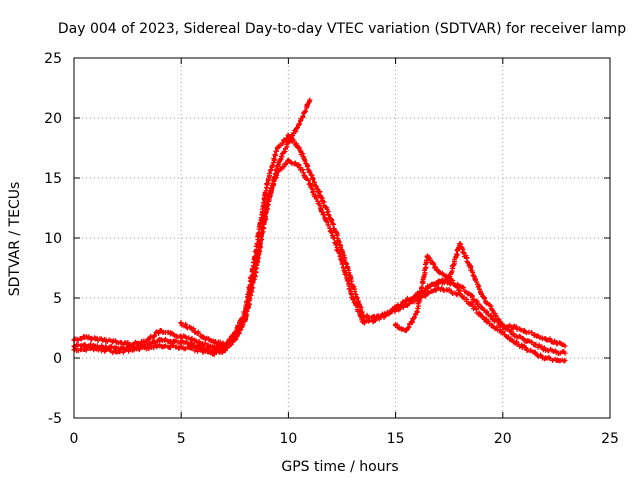  I want to click on x-tick-label: 25, so click(610, 439).